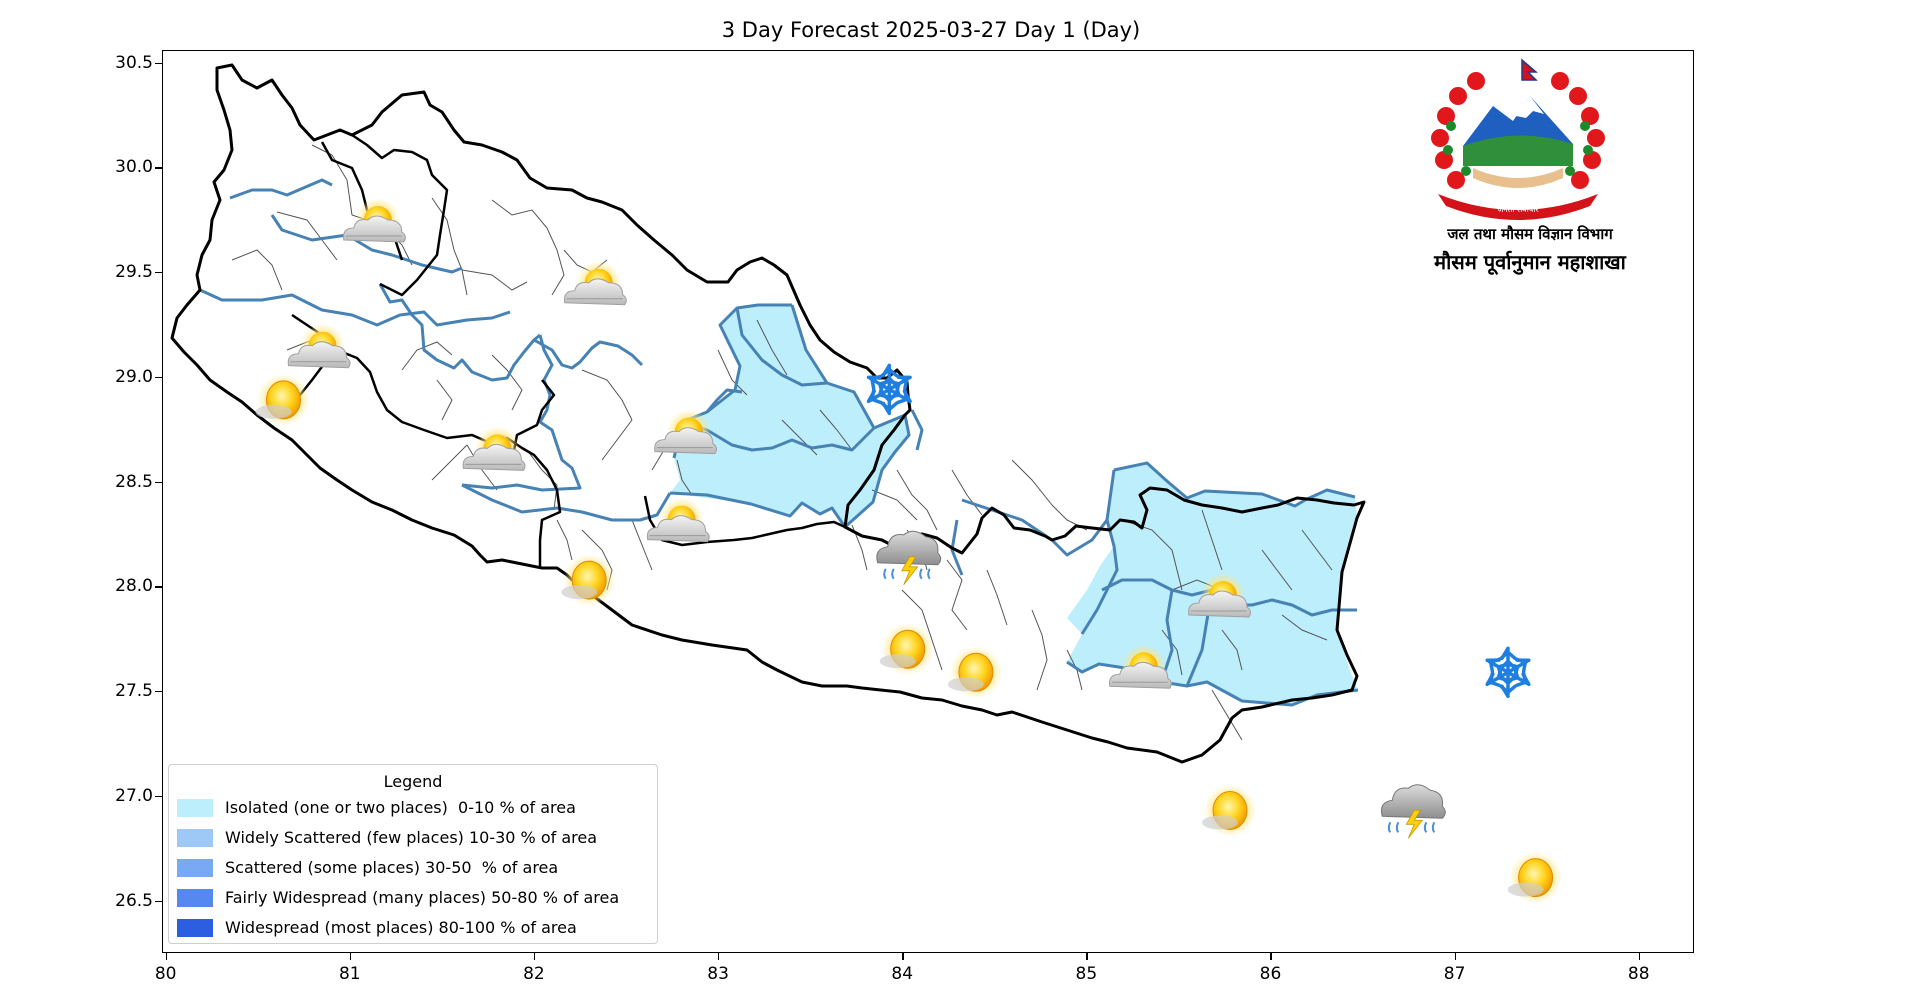 This screenshot has height=1000, width=1920. Describe the element at coordinates (134, 691) in the screenshot. I see `y-tick-label: 27.5` at that location.